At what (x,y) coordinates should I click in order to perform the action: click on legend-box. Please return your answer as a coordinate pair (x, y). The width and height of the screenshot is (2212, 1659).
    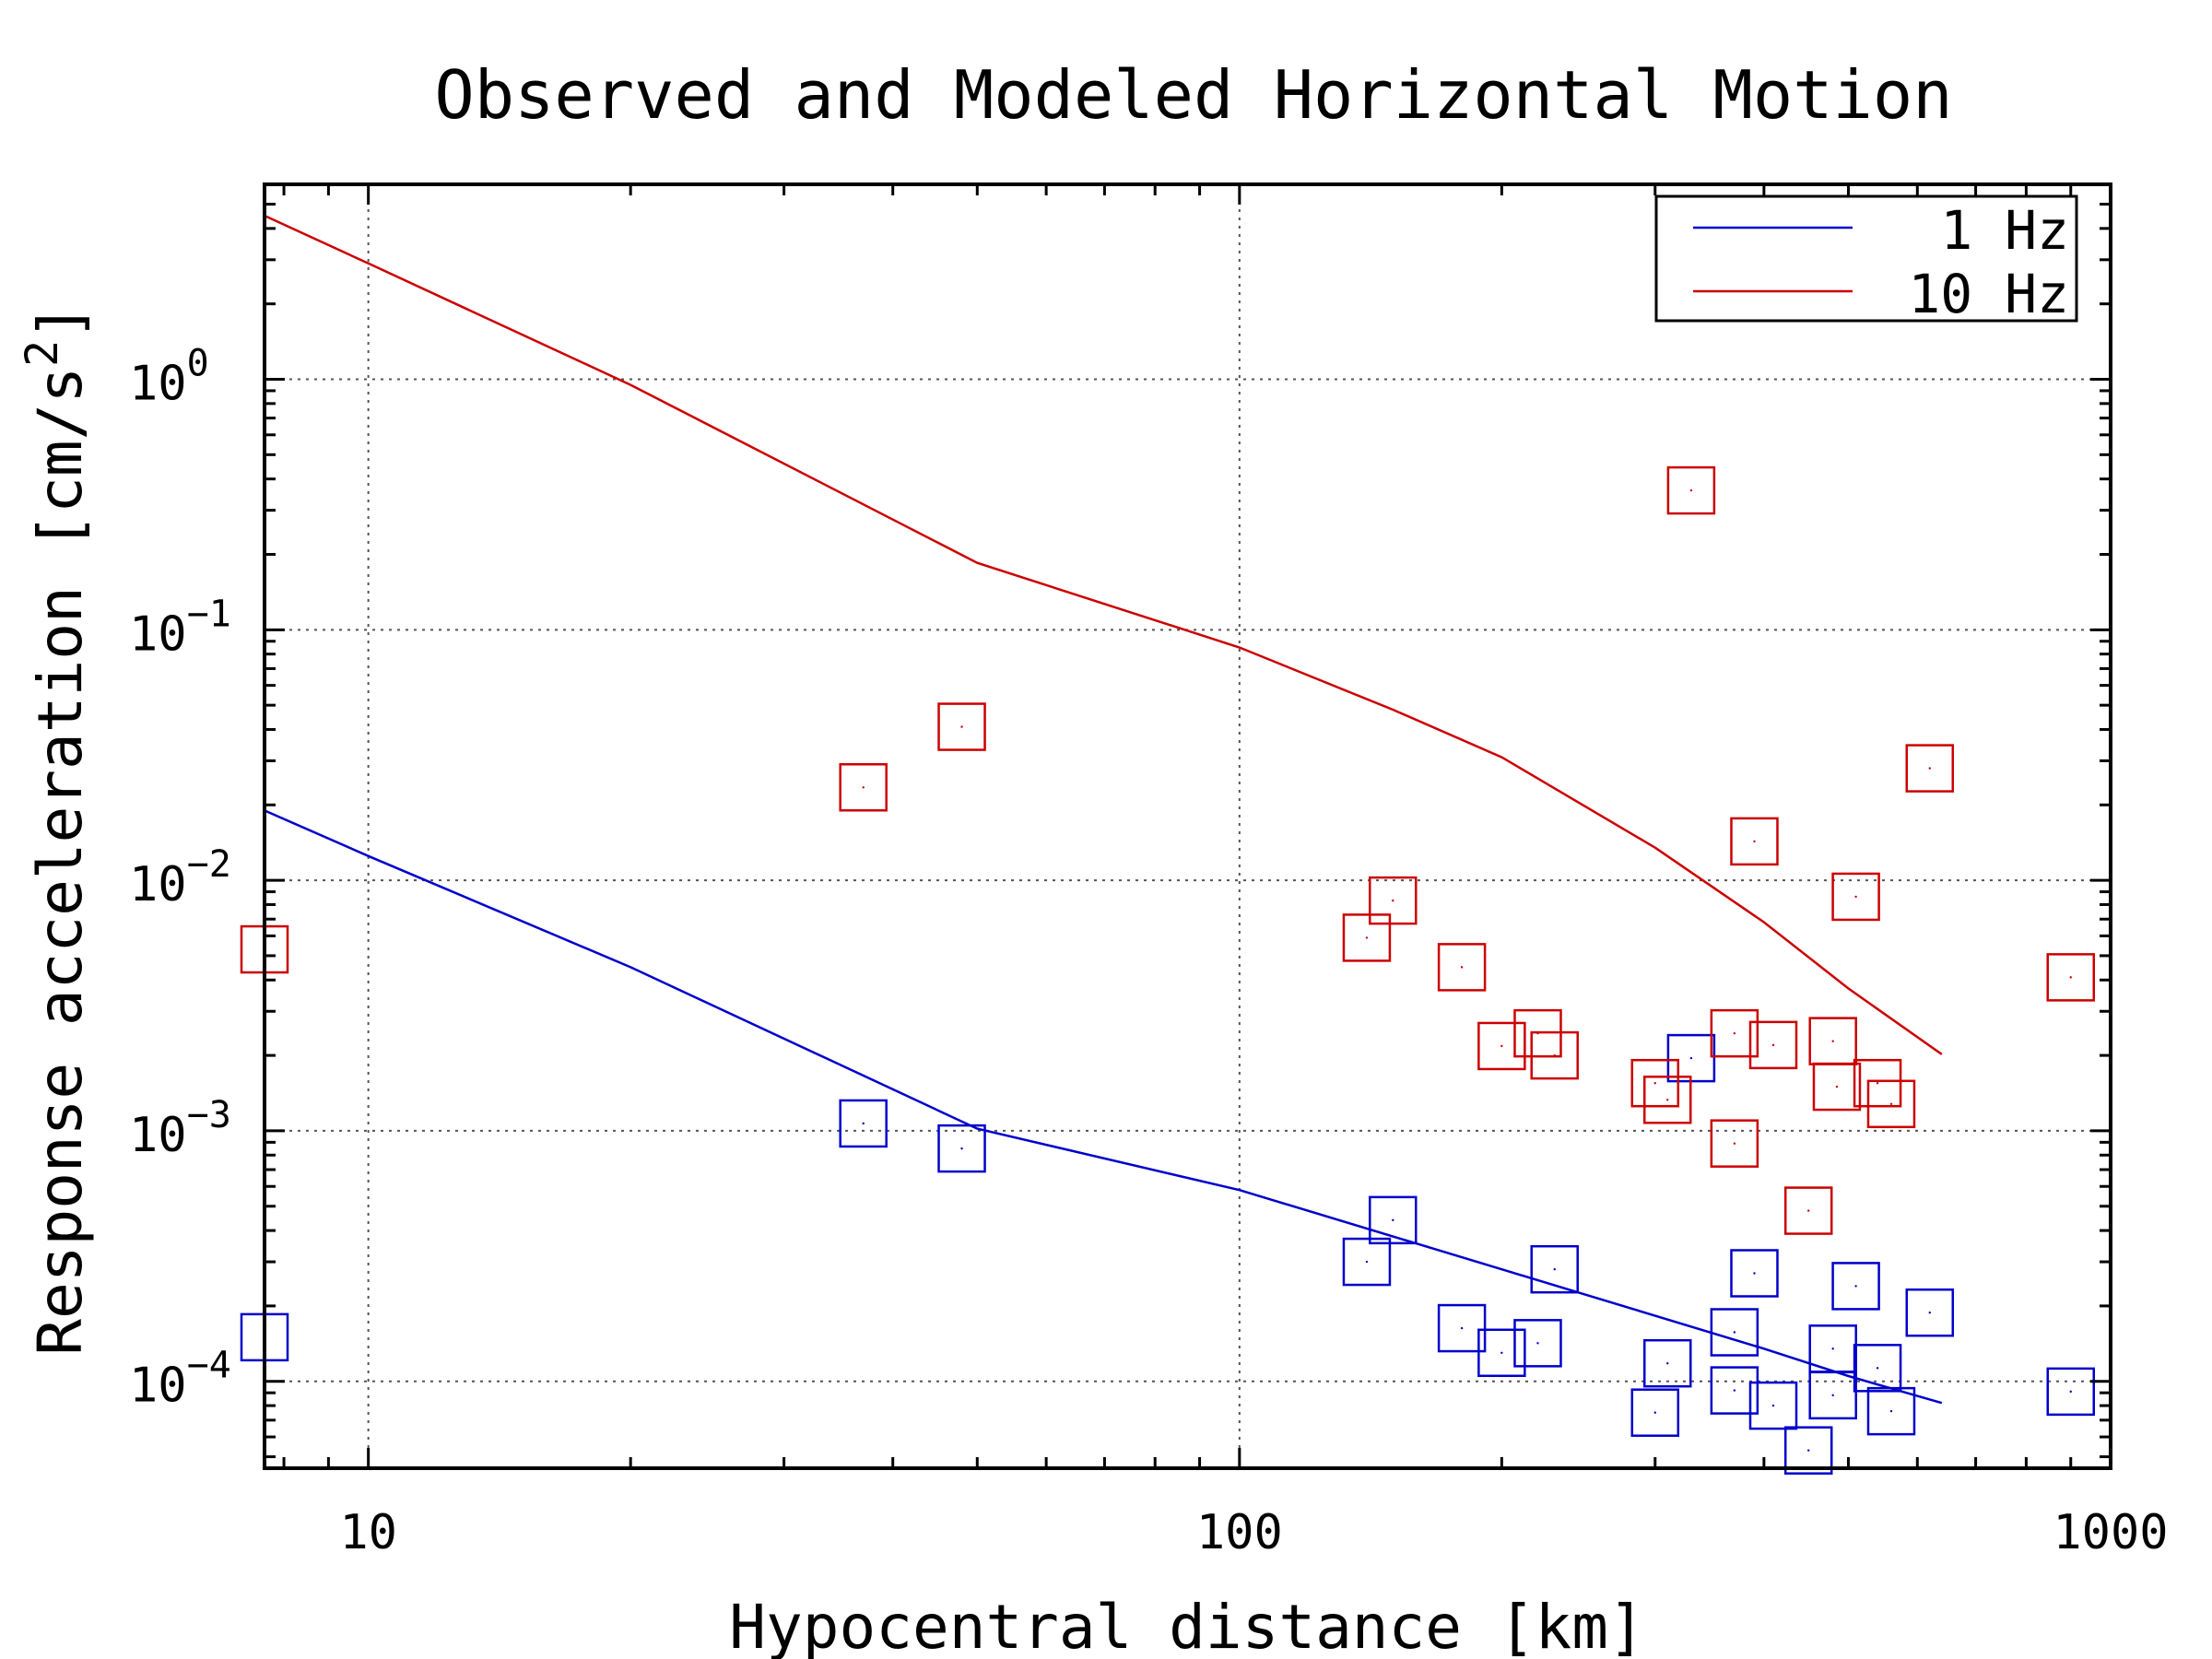
    Looking at the image, I should click on (1866, 258).